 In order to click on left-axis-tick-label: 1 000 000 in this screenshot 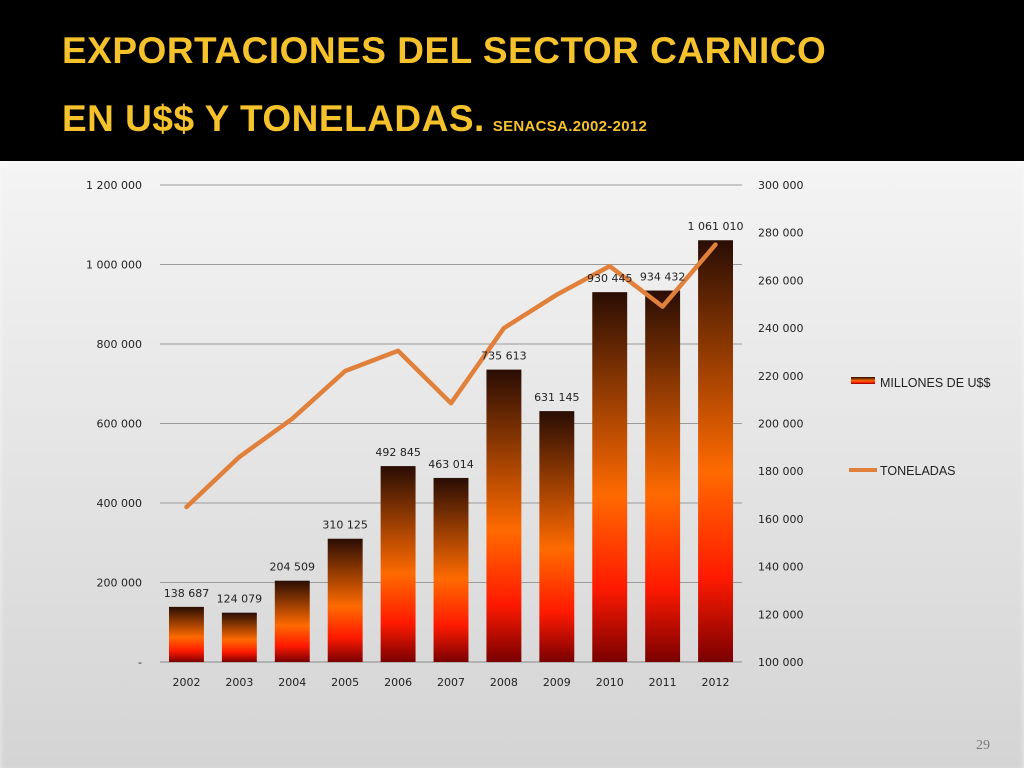, I will do `click(114, 265)`.